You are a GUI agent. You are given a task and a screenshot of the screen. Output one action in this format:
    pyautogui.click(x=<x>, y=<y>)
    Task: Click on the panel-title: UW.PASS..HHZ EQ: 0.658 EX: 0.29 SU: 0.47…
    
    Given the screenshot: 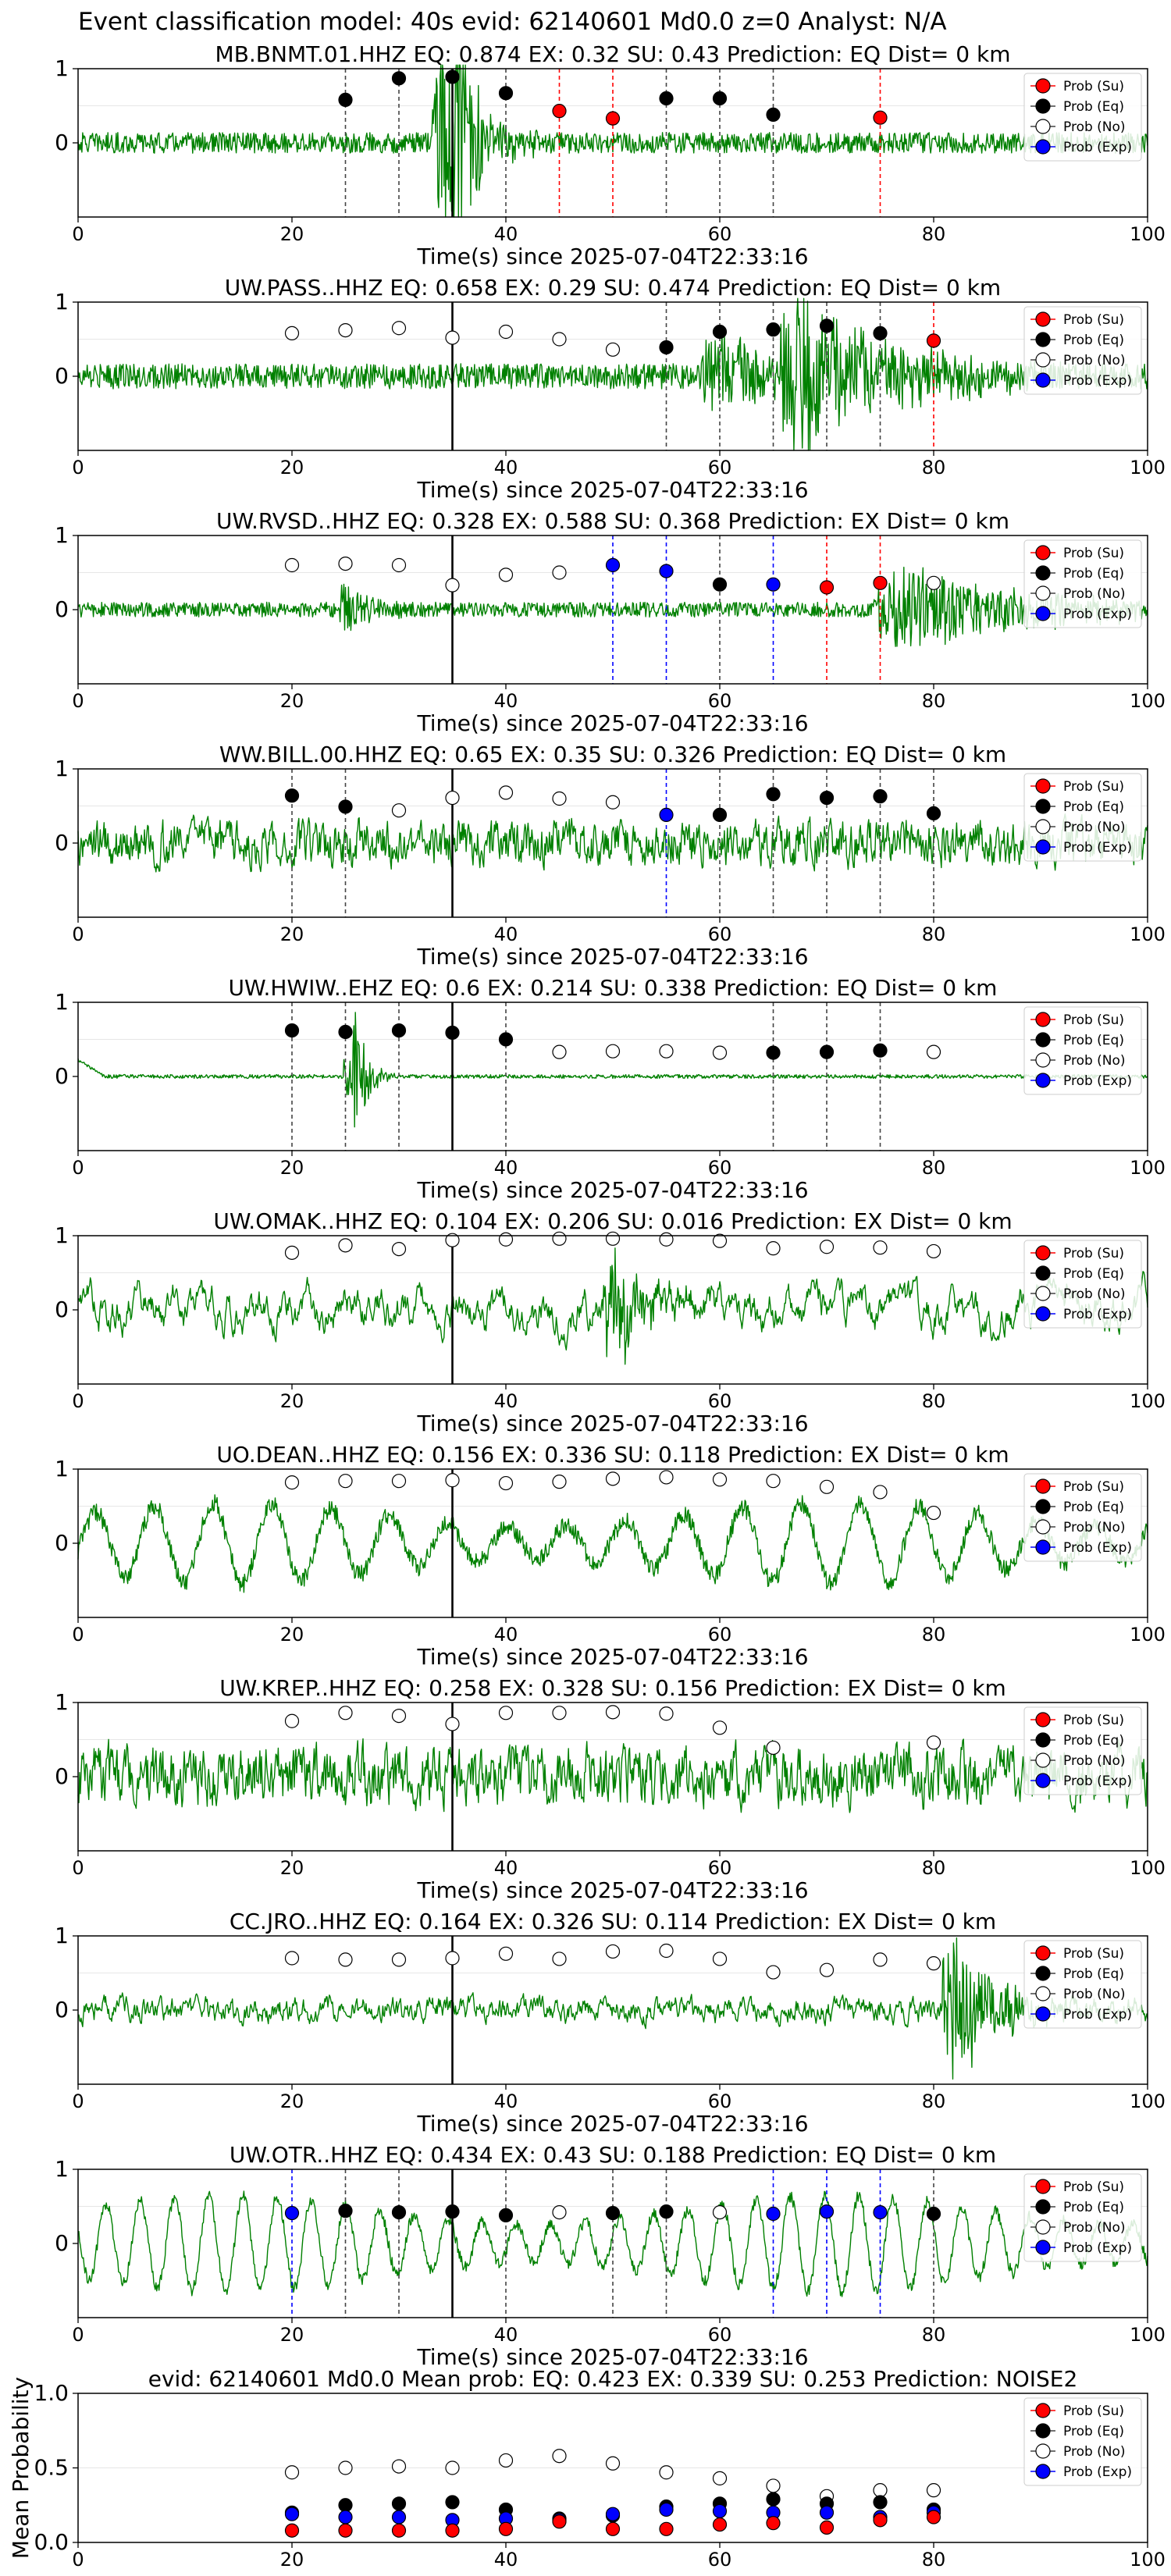 What is the action you would take?
    pyautogui.click(x=613, y=288)
    